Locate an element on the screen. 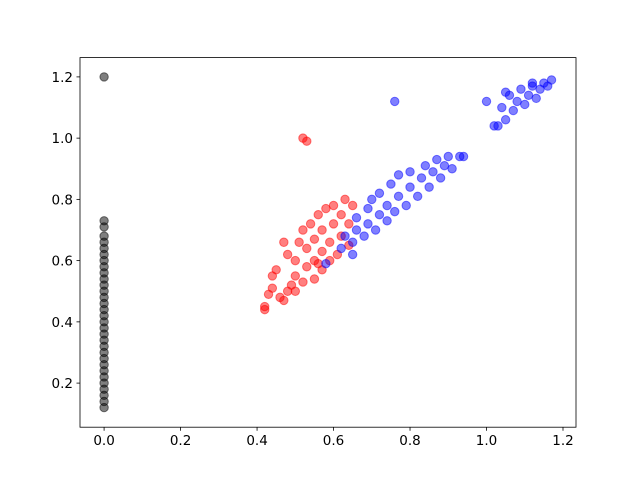  x-tick-label: 0.0 is located at coordinates (103, 441).